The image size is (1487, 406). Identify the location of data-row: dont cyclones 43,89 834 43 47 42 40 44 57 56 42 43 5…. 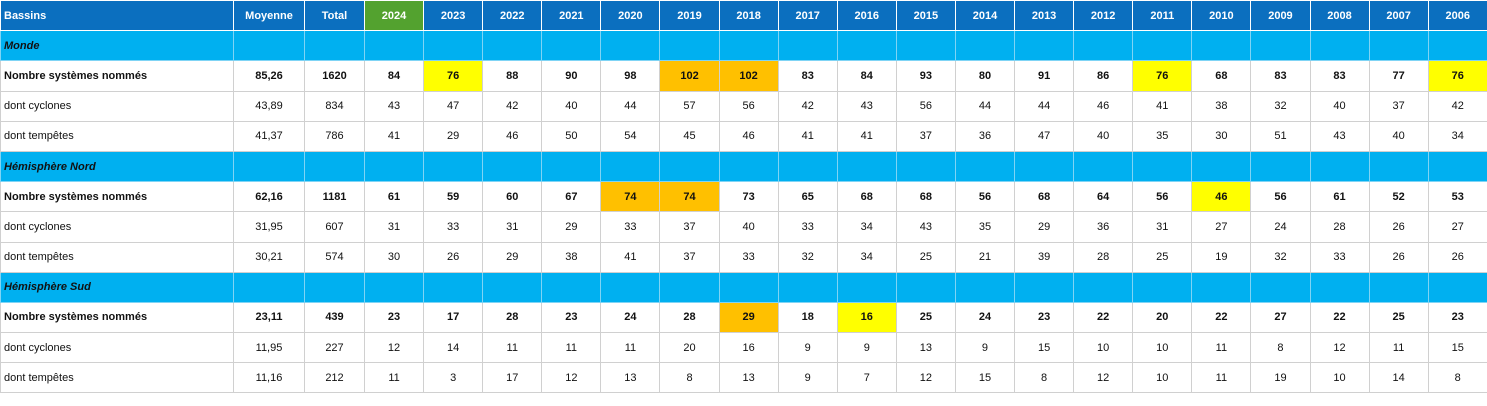
(743, 106).